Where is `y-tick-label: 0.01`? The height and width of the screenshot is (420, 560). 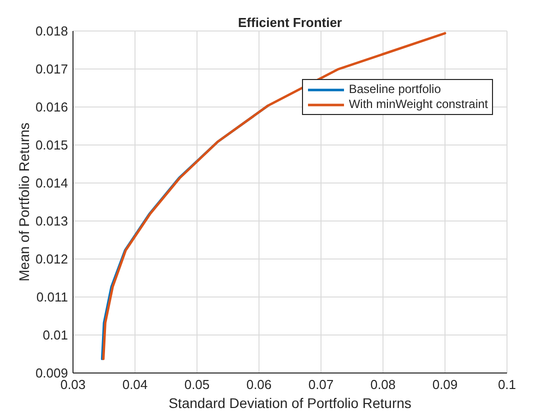
y-tick-label: 0.01 is located at coordinates (55, 335).